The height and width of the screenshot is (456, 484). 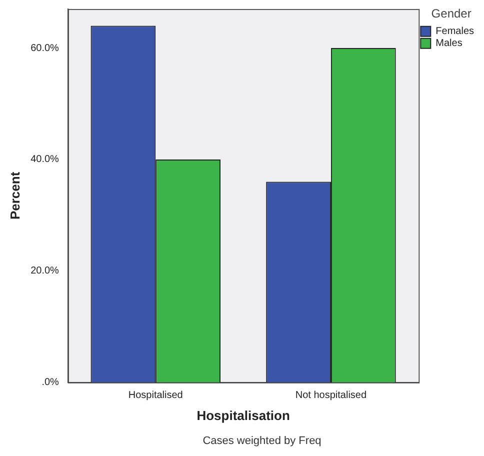 I want to click on y-tick-label: 20.0%, so click(x=45, y=271).